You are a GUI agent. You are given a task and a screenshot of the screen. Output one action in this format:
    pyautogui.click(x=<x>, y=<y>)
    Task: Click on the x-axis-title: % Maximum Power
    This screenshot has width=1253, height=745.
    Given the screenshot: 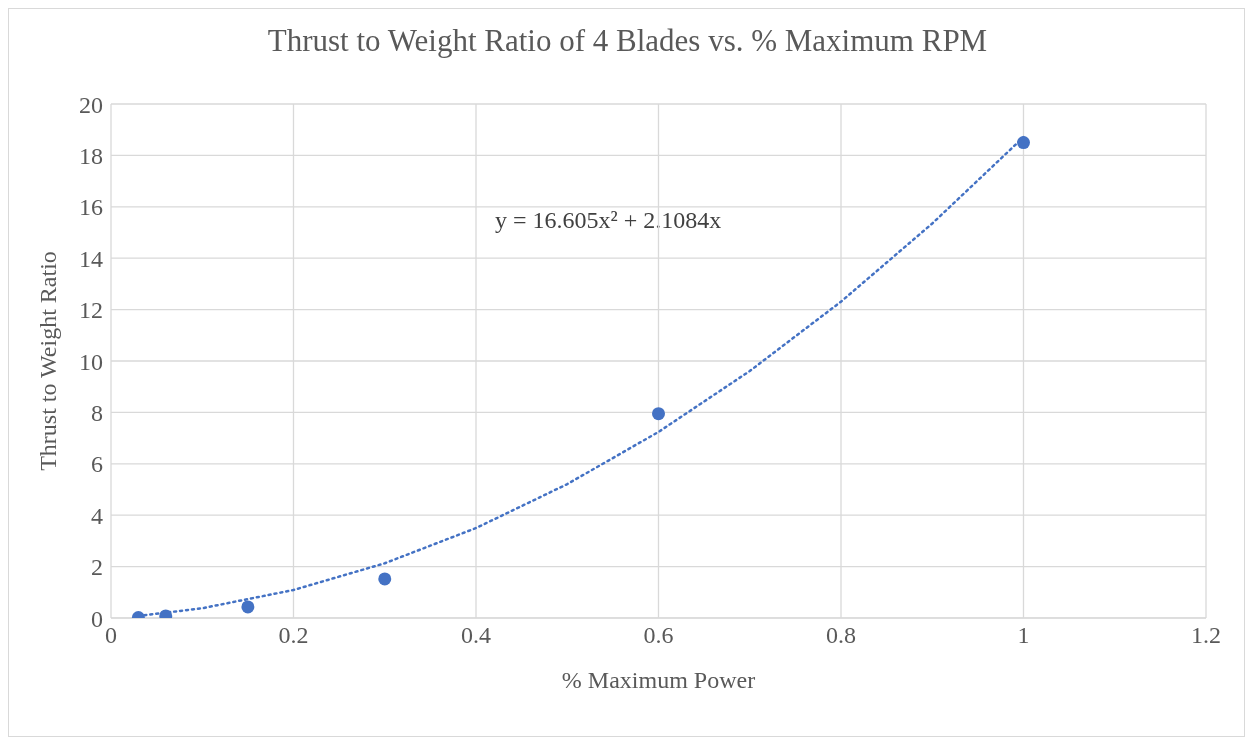 What is the action you would take?
    pyautogui.click(x=658, y=680)
    